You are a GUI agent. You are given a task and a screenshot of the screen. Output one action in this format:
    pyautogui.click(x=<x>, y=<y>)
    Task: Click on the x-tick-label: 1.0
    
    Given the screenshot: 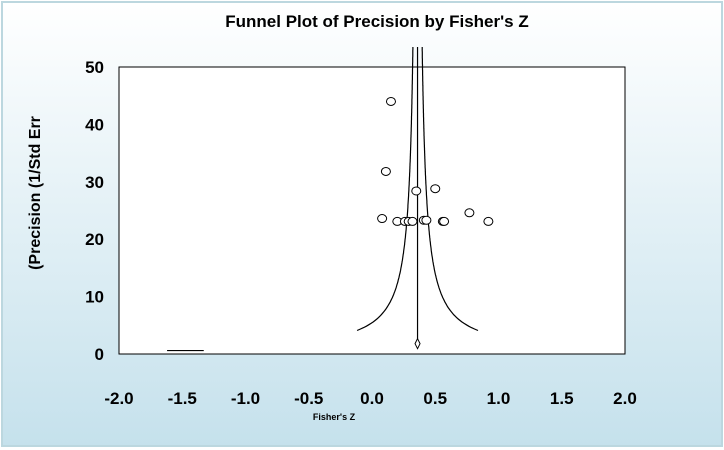 What is the action you would take?
    pyautogui.click(x=499, y=398)
    